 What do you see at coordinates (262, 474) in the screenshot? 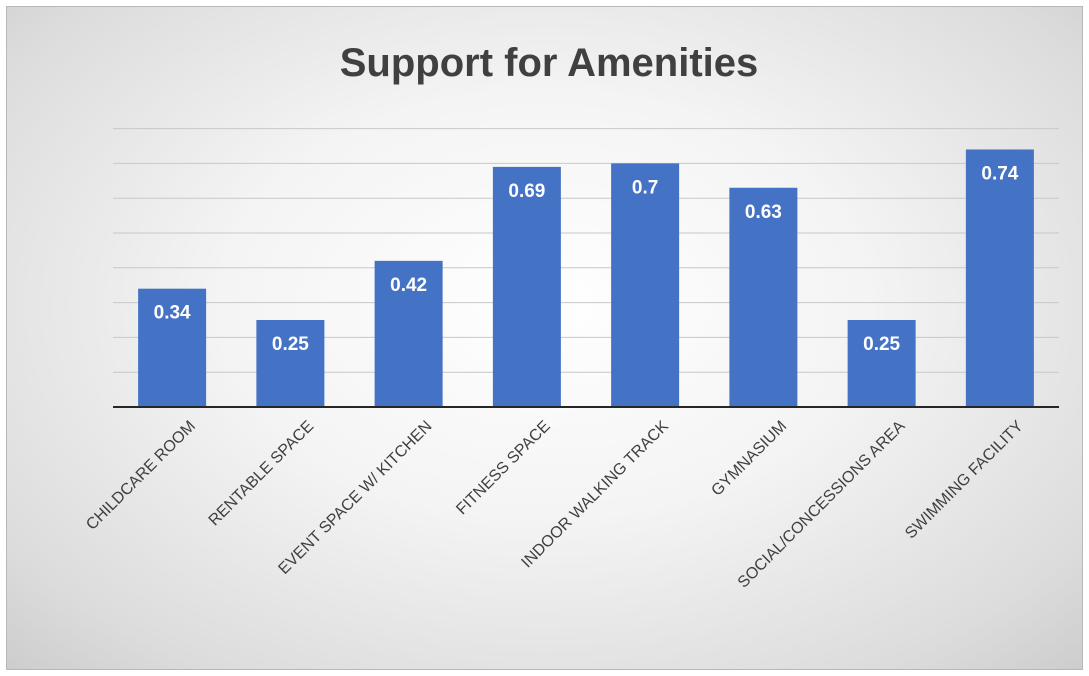
I see `x-tick-label: RENTABLE SPACE` at bounding box center [262, 474].